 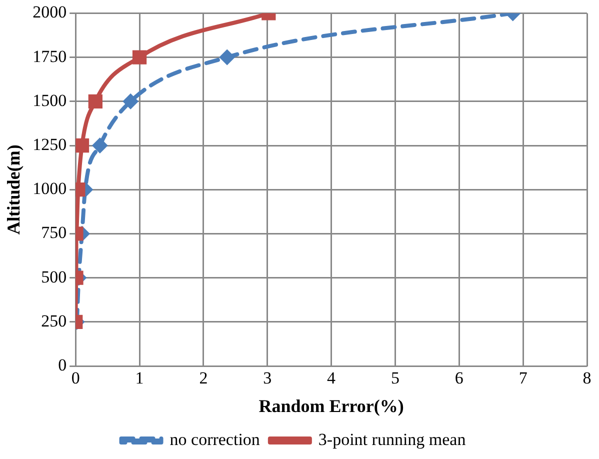 What do you see at coordinates (395, 378) in the screenshot?
I see `x-tick-label: 5` at bounding box center [395, 378].